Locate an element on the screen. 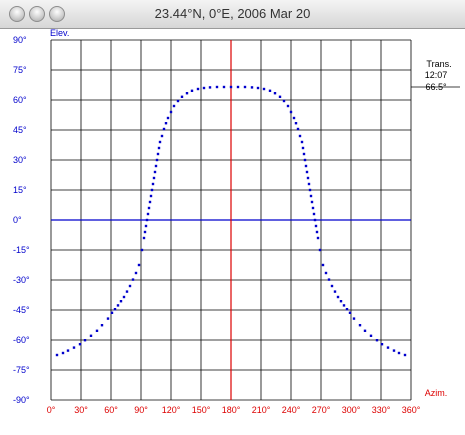 Image resolution: width=465 pixels, height=435 pixels. transit-label: Trans. is located at coordinates (438, 64).